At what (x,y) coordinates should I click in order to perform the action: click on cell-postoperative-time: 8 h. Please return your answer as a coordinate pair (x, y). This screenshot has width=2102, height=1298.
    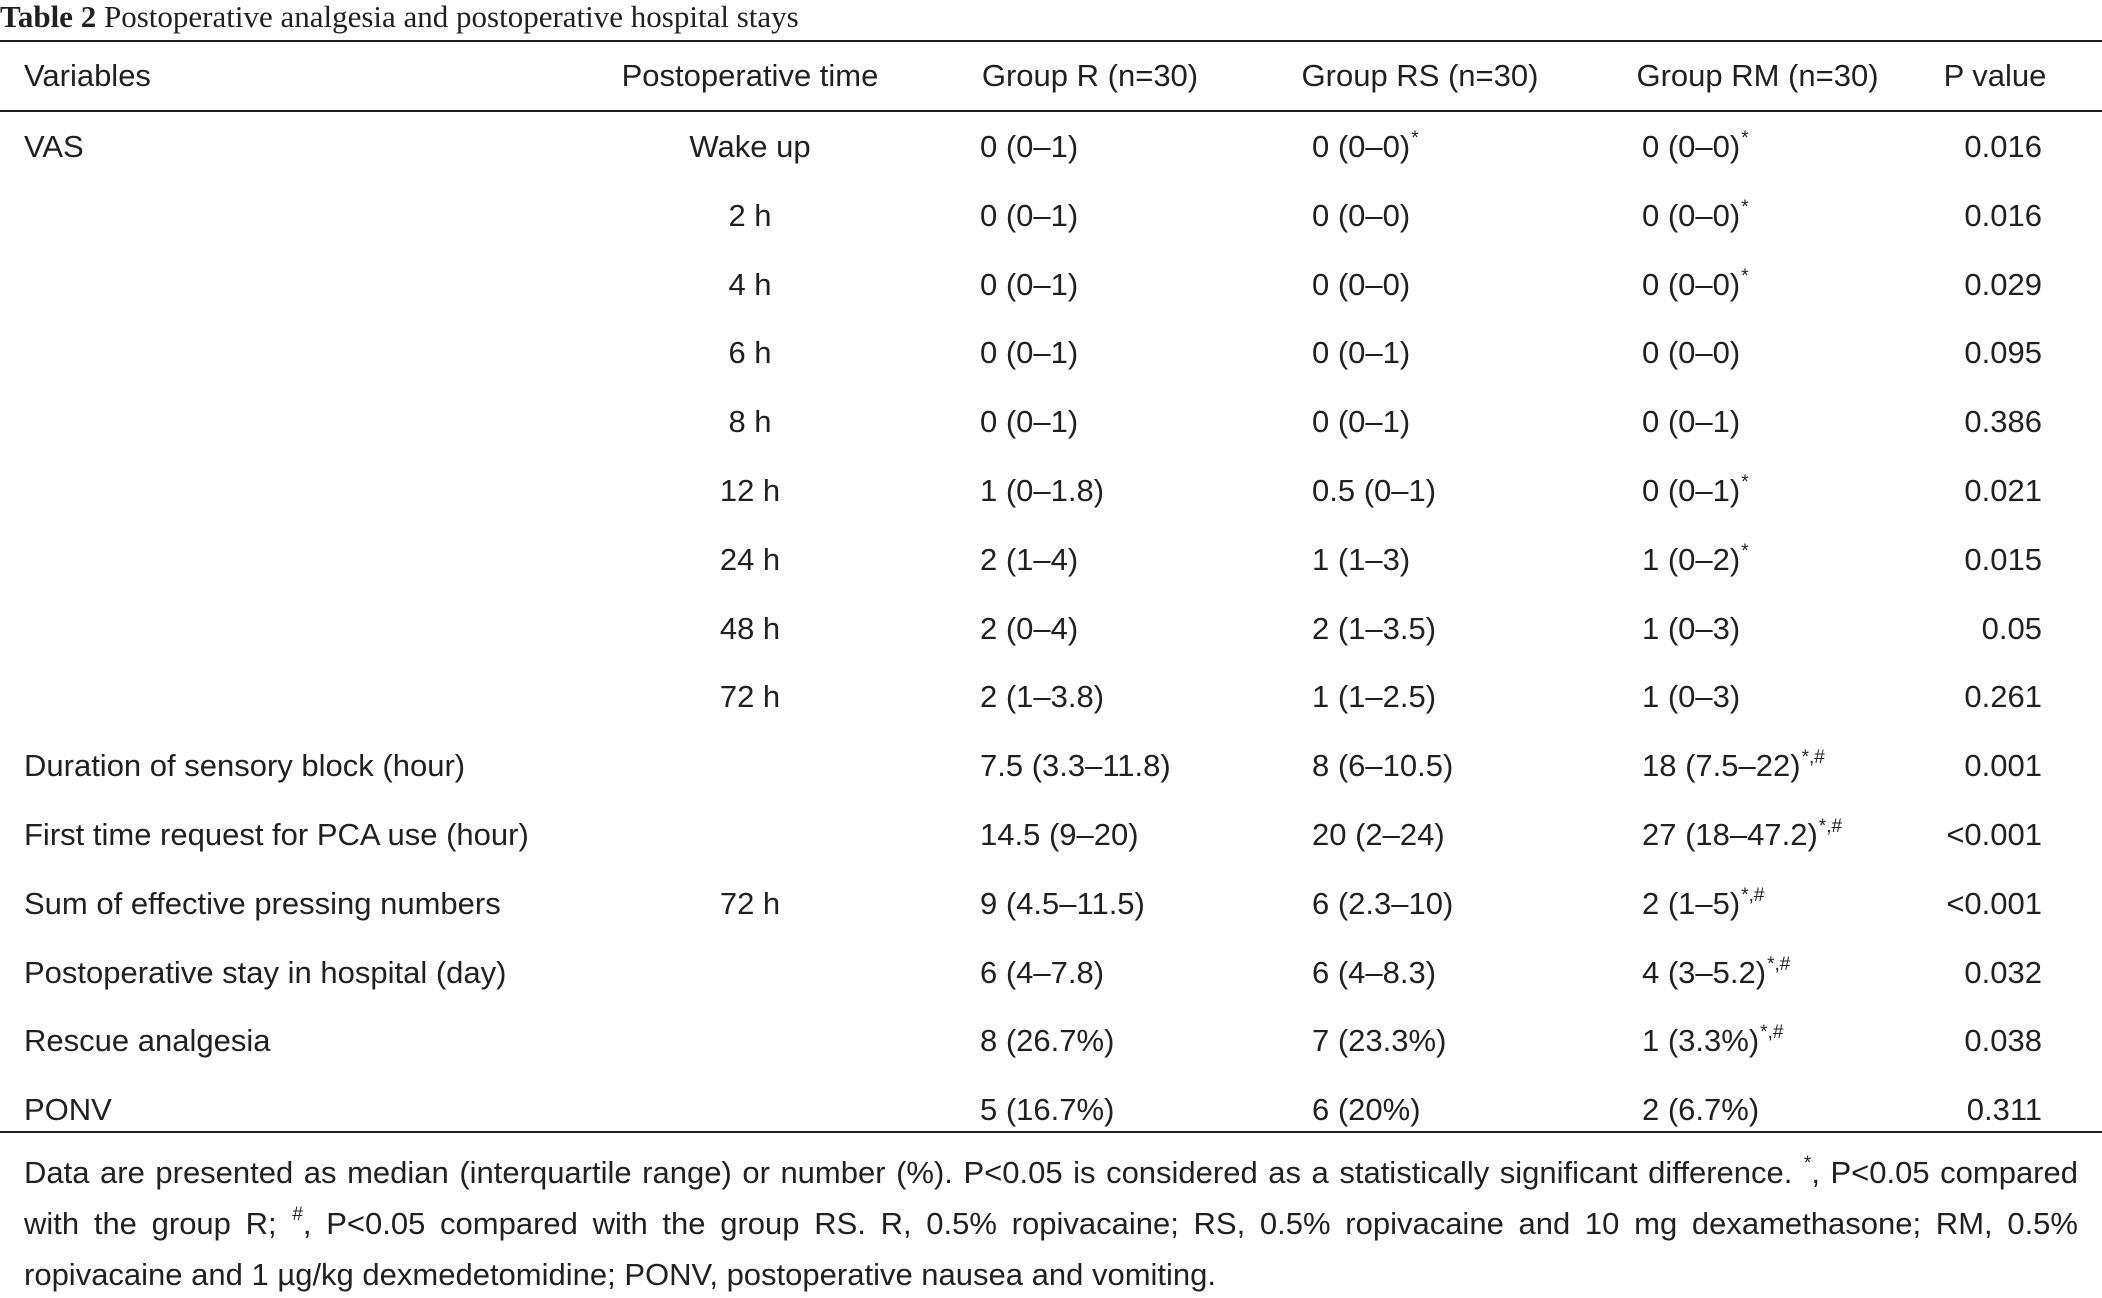
    Looking at the image, I should click on (750, 422).